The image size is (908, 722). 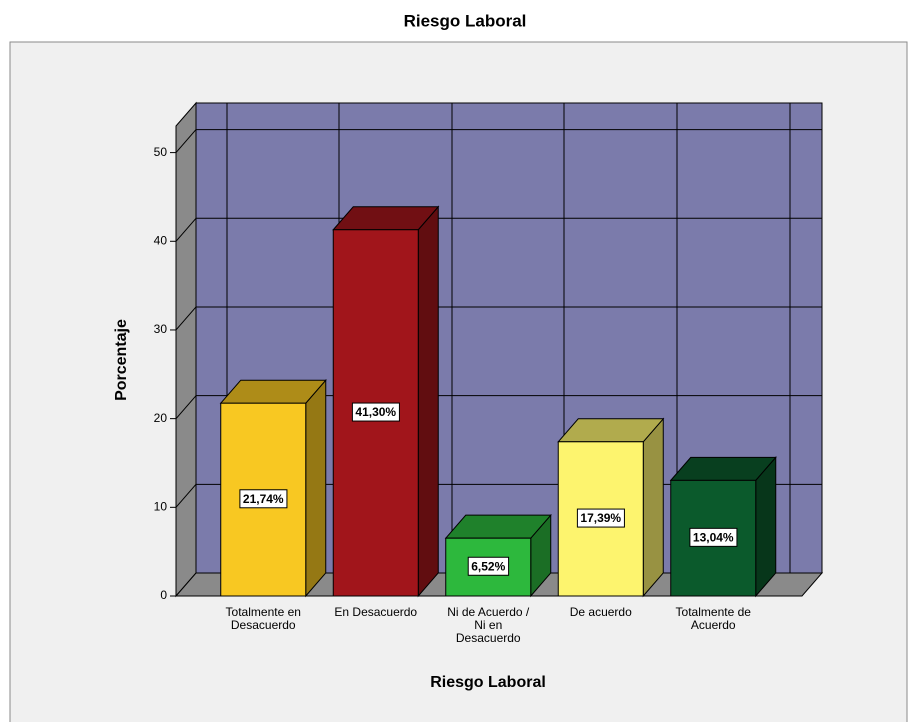 I want to click on y-tick-label: 20, so click(x=161, y=418).